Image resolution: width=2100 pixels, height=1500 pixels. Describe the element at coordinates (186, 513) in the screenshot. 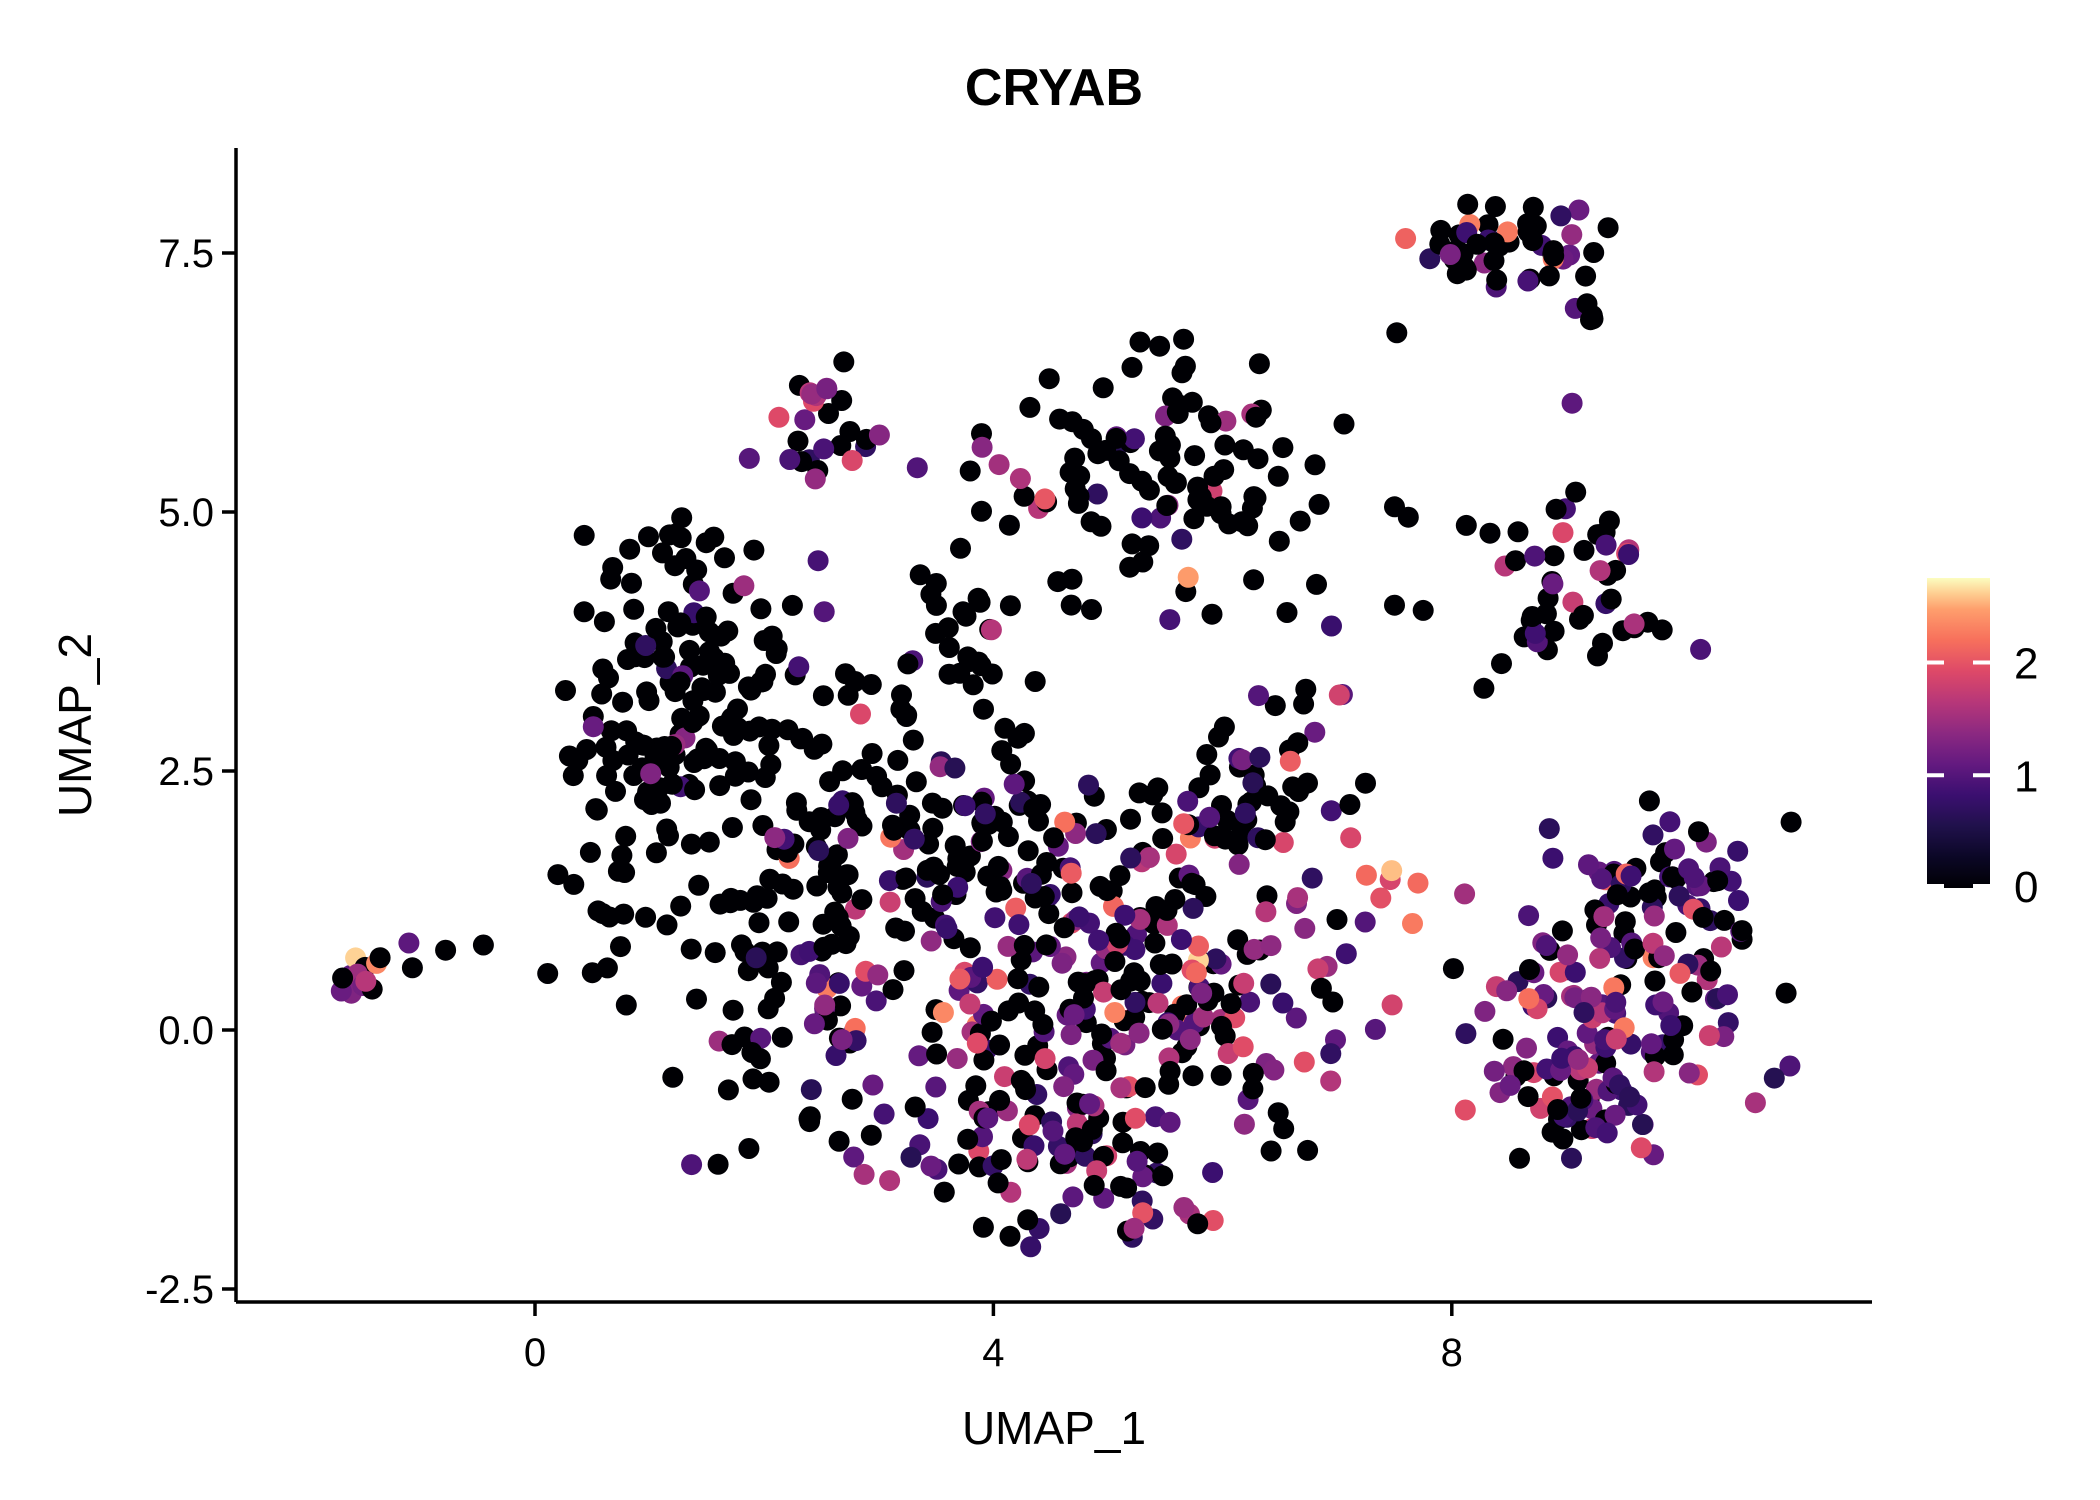

I see `y-tick-label: 5.0` at that location.